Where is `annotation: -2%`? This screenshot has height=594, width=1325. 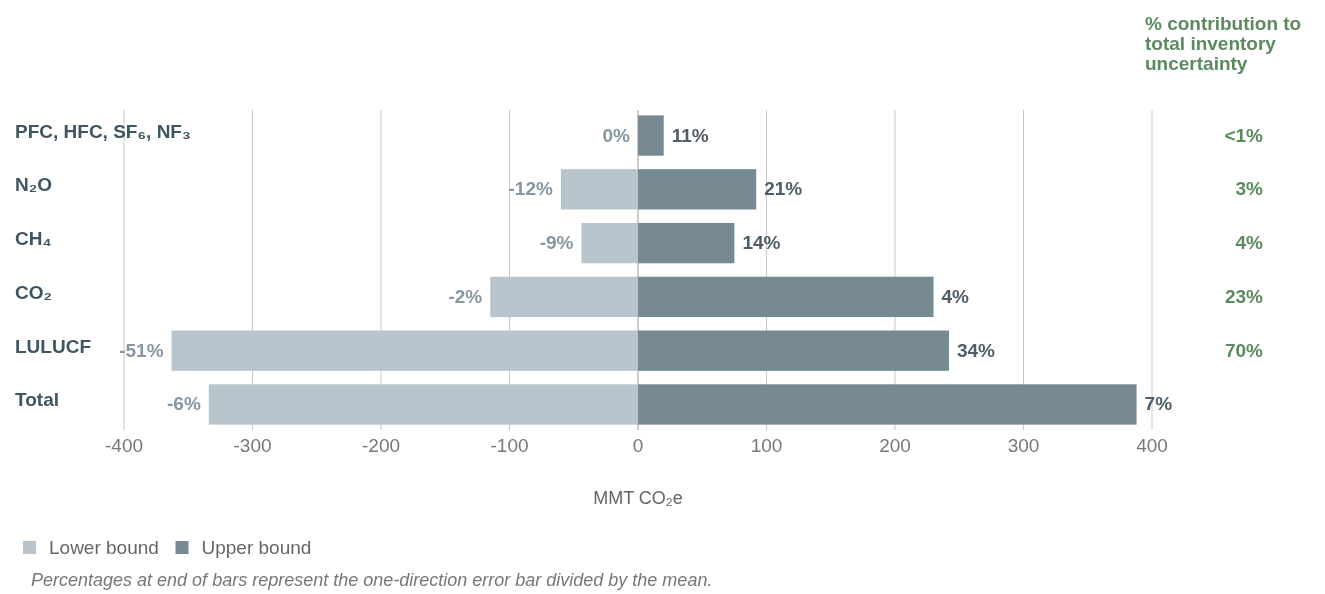 annotation: -2% is located at coordinates (465, 296).